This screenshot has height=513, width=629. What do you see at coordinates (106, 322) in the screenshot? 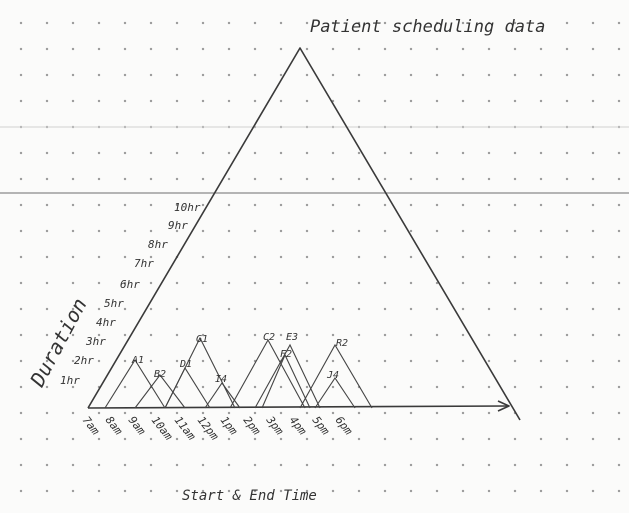
I see `duration-label: 4hr` at bounding box center [106, 322].